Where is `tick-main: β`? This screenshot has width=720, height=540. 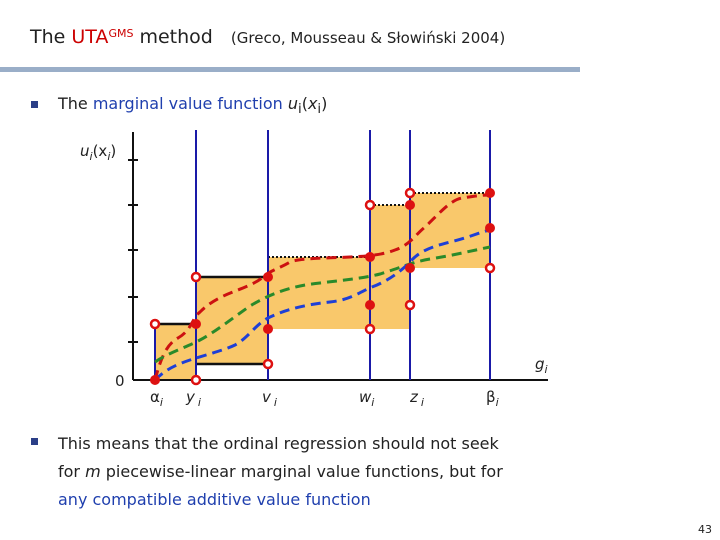 tick-main: β is located at coordinates (491, 397).